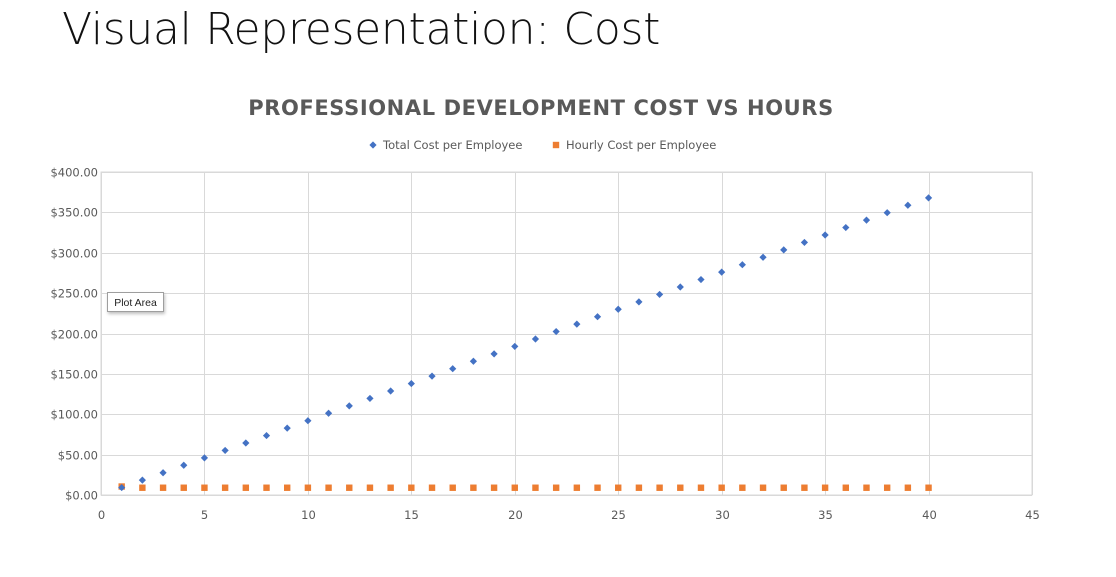 The width and height of the screenshot is (1116, 577). What do you see at coordinates (78, 456) in the screenshot?
I see `y-tick-label: $50.00` at bounding box center [78, 456].